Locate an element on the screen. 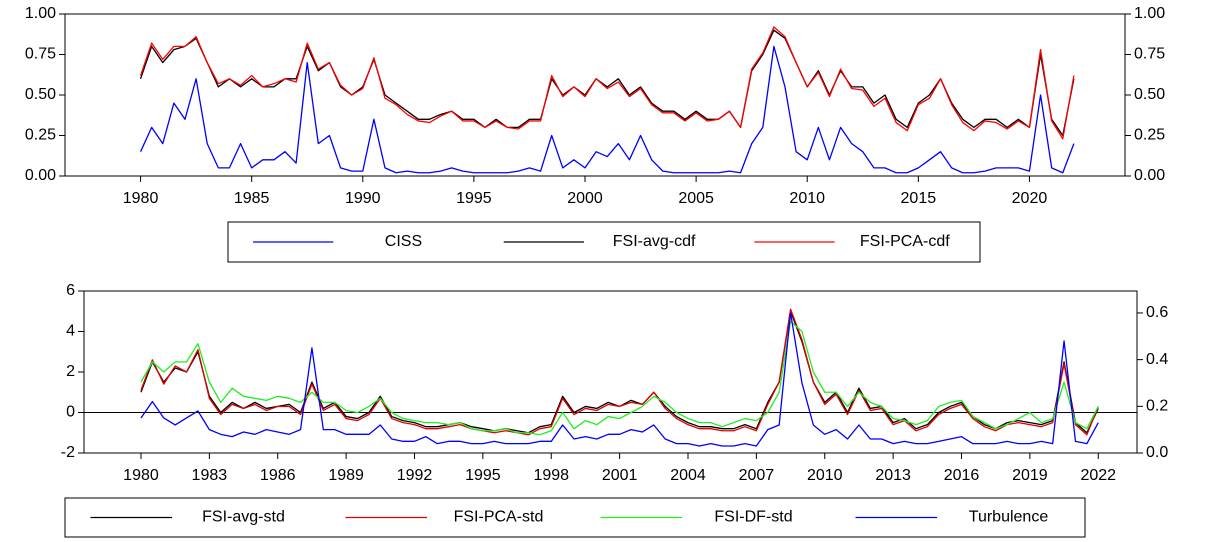  x-tick-label: 2020 is located at coordinates (1030, 198).